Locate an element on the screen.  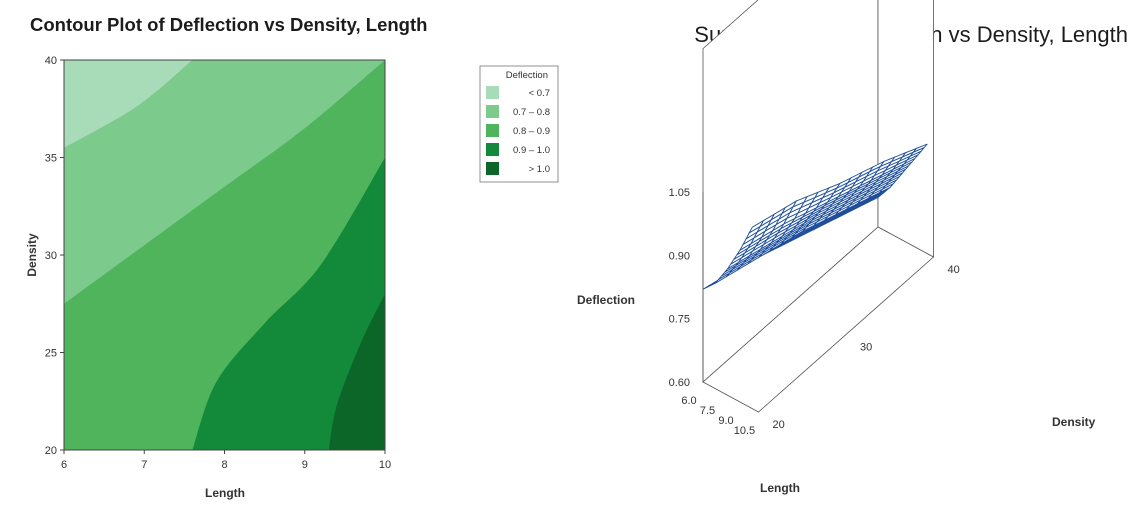
surface-x-tick-label: 10.5 is located at coordinates (744, 431).